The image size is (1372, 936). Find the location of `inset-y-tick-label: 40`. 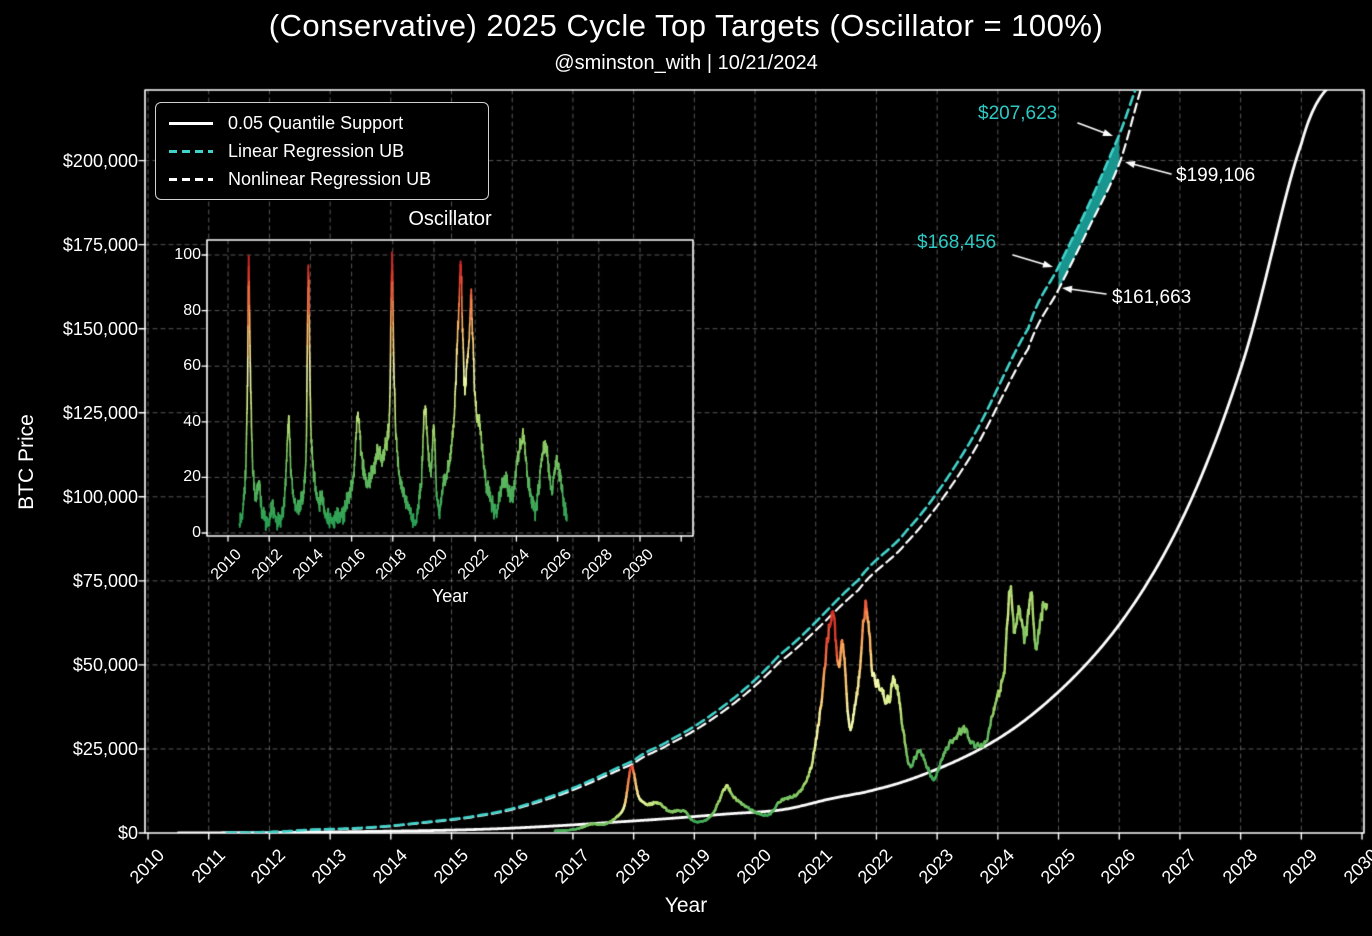

inset-y-tick-label: 40 is located at coordinates (192, 421).